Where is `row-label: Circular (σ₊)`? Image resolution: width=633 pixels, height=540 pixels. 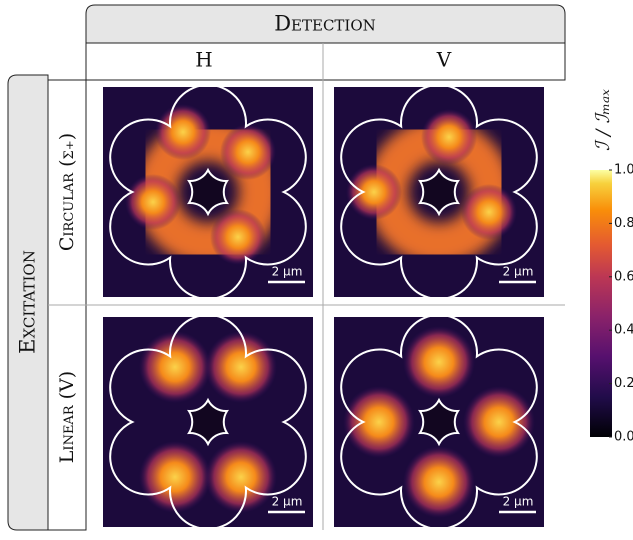 row-label: Circular (σ₊) is located at coordinates (67, 192).